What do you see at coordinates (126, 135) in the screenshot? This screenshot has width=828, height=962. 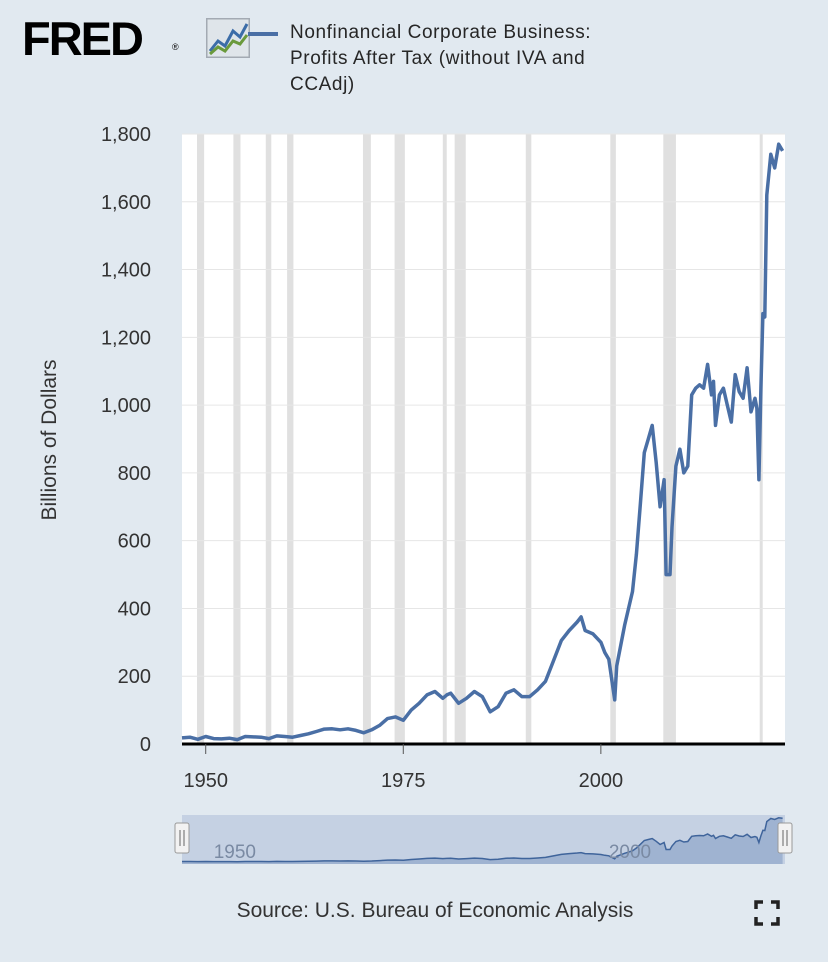 I see `y-tick-label: 1,800` at bounding box center [126, 135].